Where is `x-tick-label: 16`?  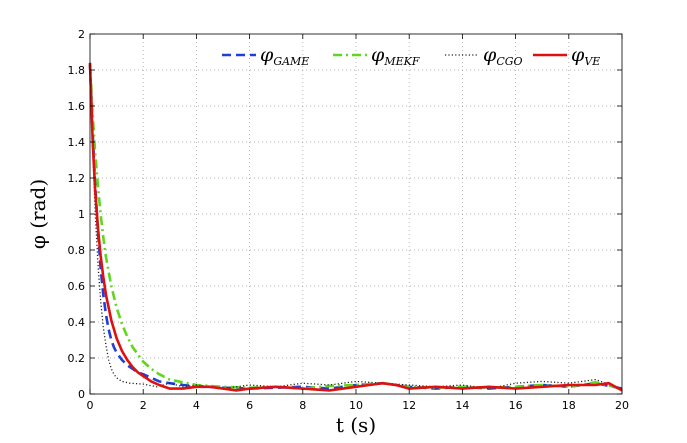 x-tick-label: 16 is located at coordinates (516, 405).